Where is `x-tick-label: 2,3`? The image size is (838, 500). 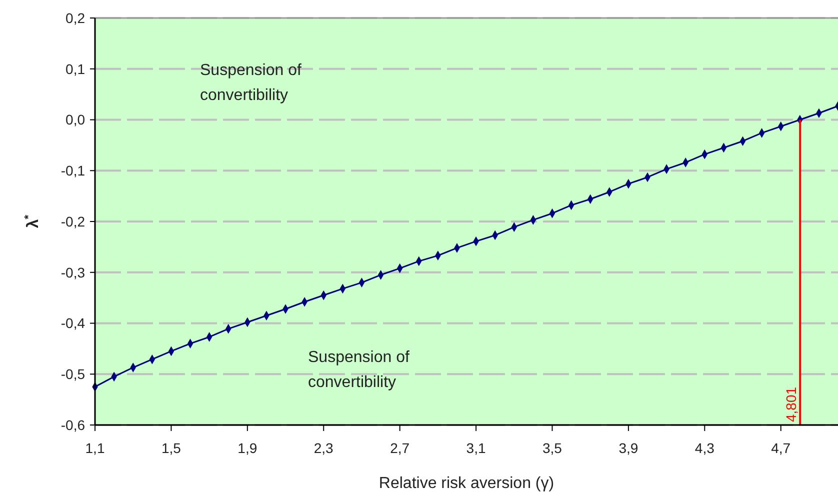 x-tick-label: 2,3 is located at coordinates (324, 448).